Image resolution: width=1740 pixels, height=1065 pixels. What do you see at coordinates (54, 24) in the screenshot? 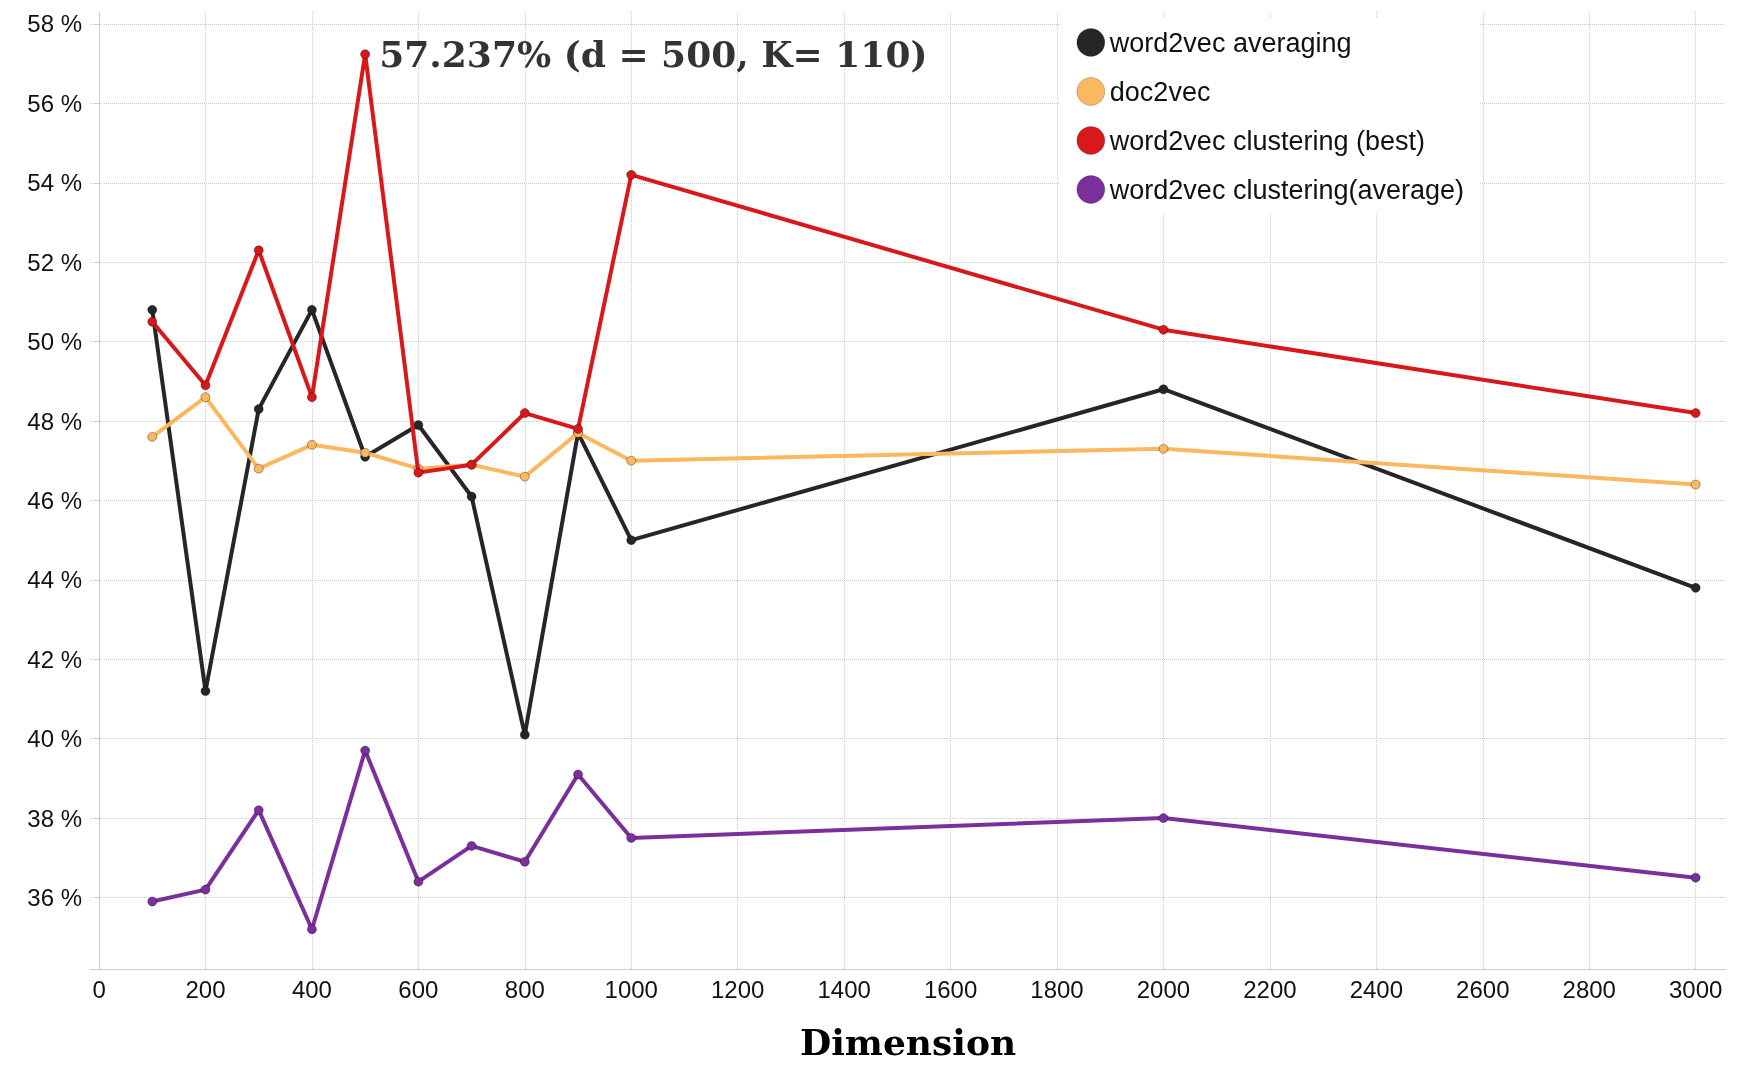
I see `y-tick-label: 58 %` at bounding box center [54, 24].